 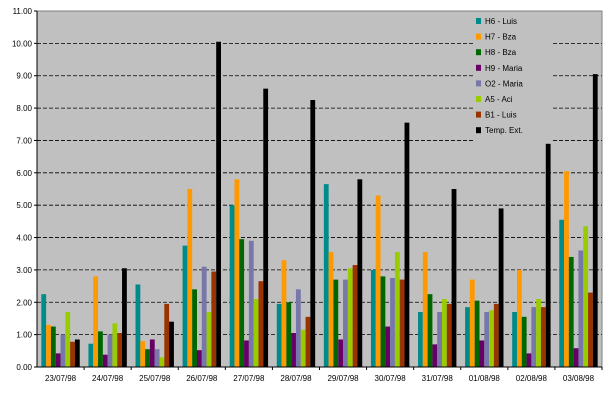 What do you see at coordinates (501, 52) in the screenshot?
I see `legend-label: H8 - Bza` at bounding box center [501, 52].